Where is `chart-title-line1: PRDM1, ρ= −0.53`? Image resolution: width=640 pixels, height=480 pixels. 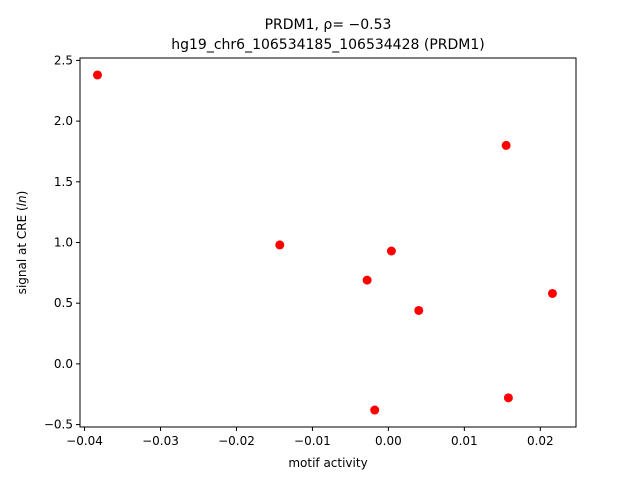 chart-title-line1: PRDM1, ρ= −0.53 is located at coordinates (328, 25).